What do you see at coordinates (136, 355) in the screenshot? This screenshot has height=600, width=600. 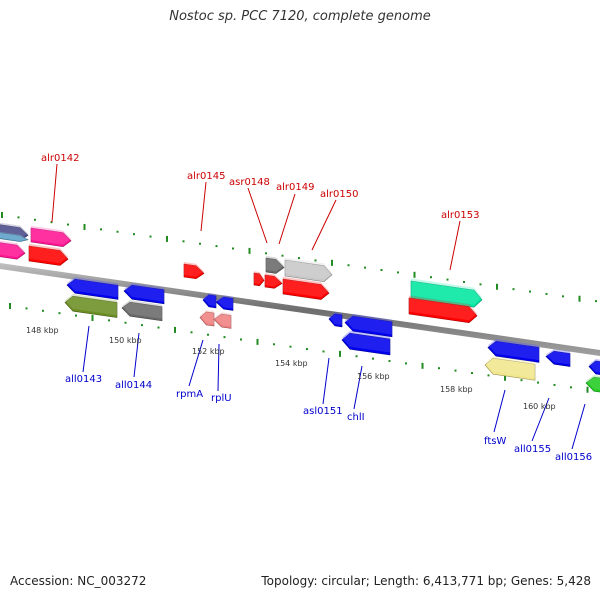 I see `leader-all0144` at bounding box center [136, 355].